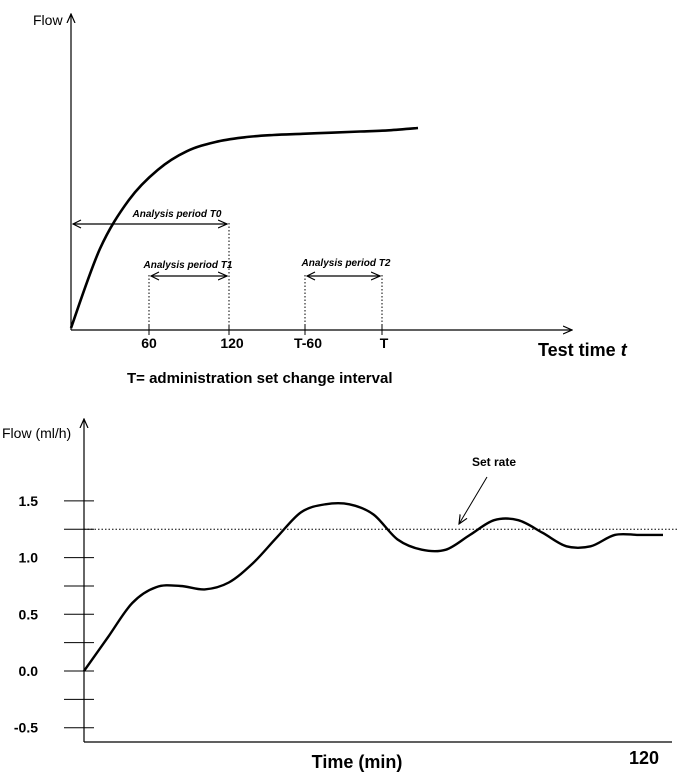  Describe the element at coordinates (36, 433) in the screenshot. I see `bottom-y-axis-label: Flow (ml/h)` at that location.